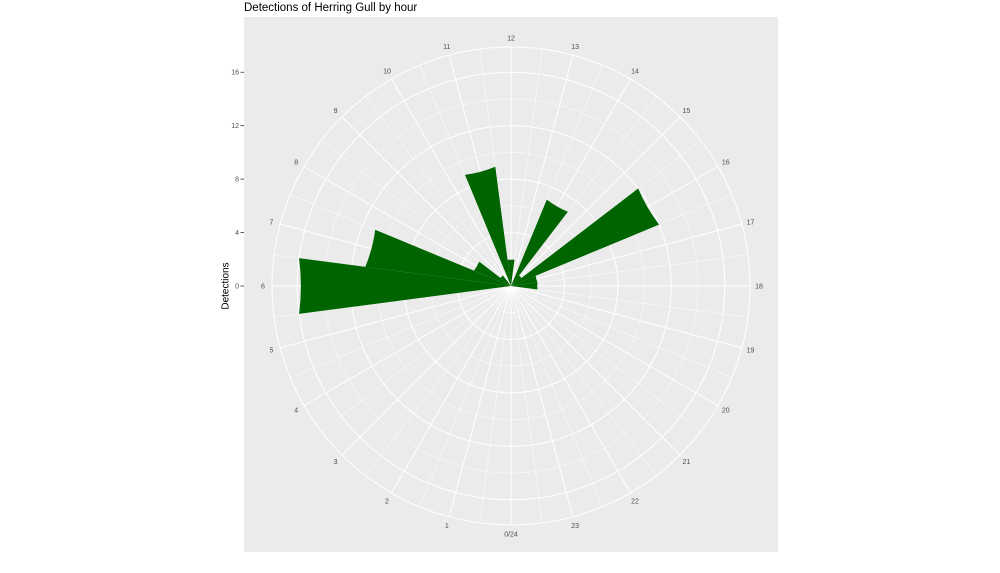  Describe the element at coordinates (263, 287) in the screenshot. I see `hour-label: 6` at that location.